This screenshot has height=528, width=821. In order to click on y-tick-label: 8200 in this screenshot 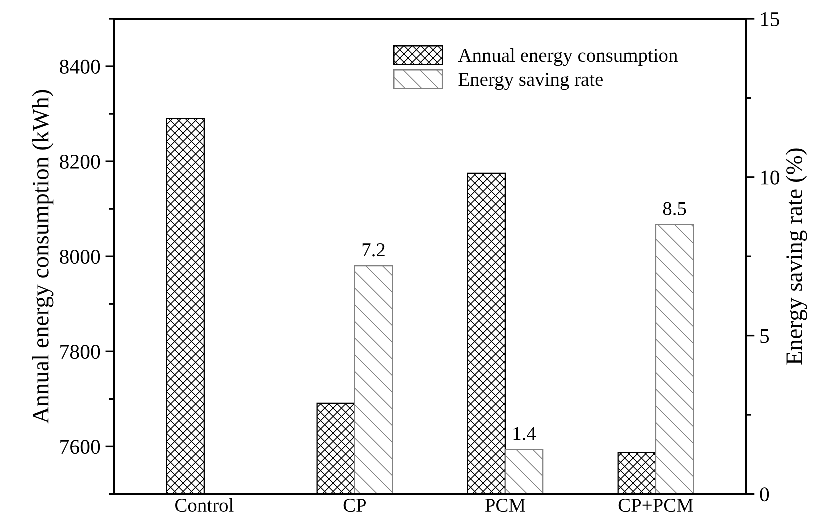, I will do `click(80, 161)`.